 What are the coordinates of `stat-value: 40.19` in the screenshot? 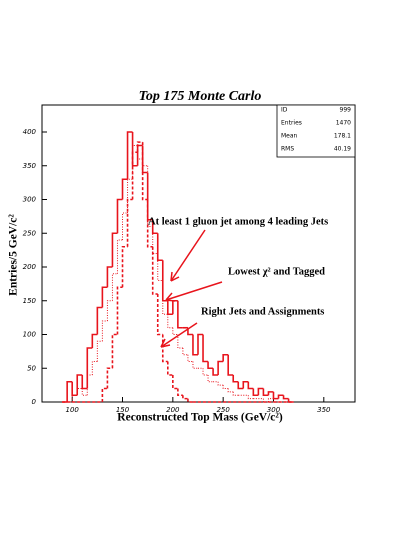 It's located at (342, 149).